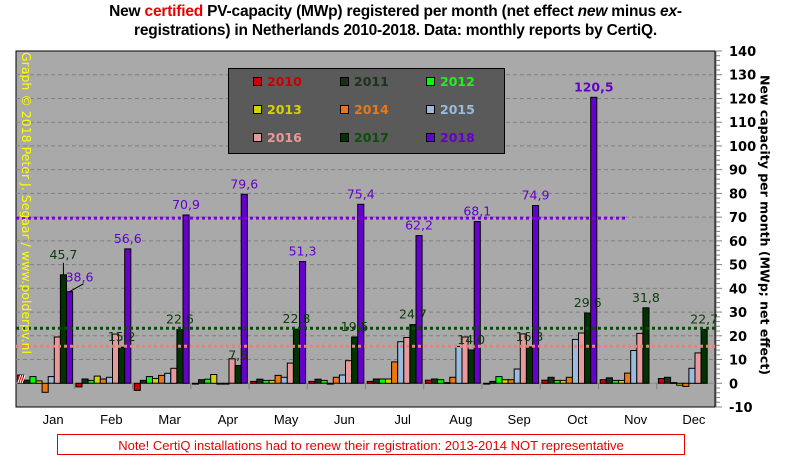  I want to click on bar-2010-aug, so click(428, 381).